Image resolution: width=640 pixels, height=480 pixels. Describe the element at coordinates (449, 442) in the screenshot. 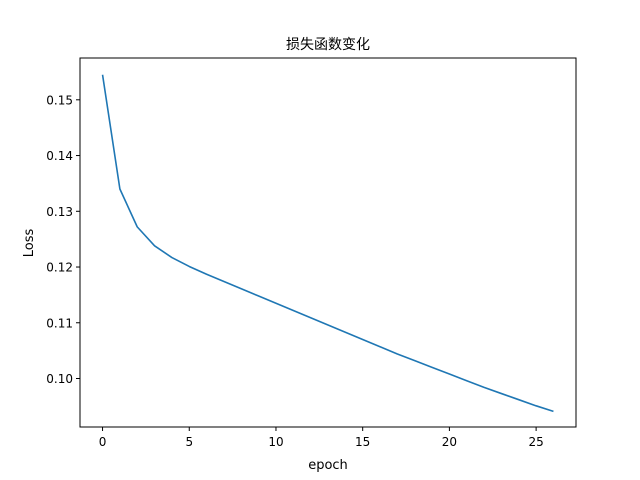

I see `x-tick-label: 20` at that location.